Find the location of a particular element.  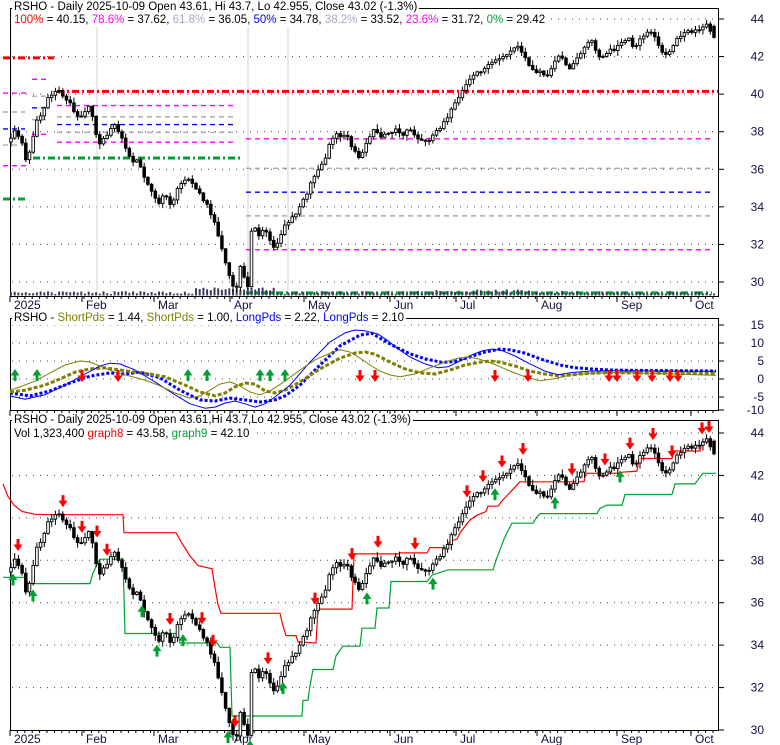

legend-segment: = 43.58, is located at coordinates (147, 434).